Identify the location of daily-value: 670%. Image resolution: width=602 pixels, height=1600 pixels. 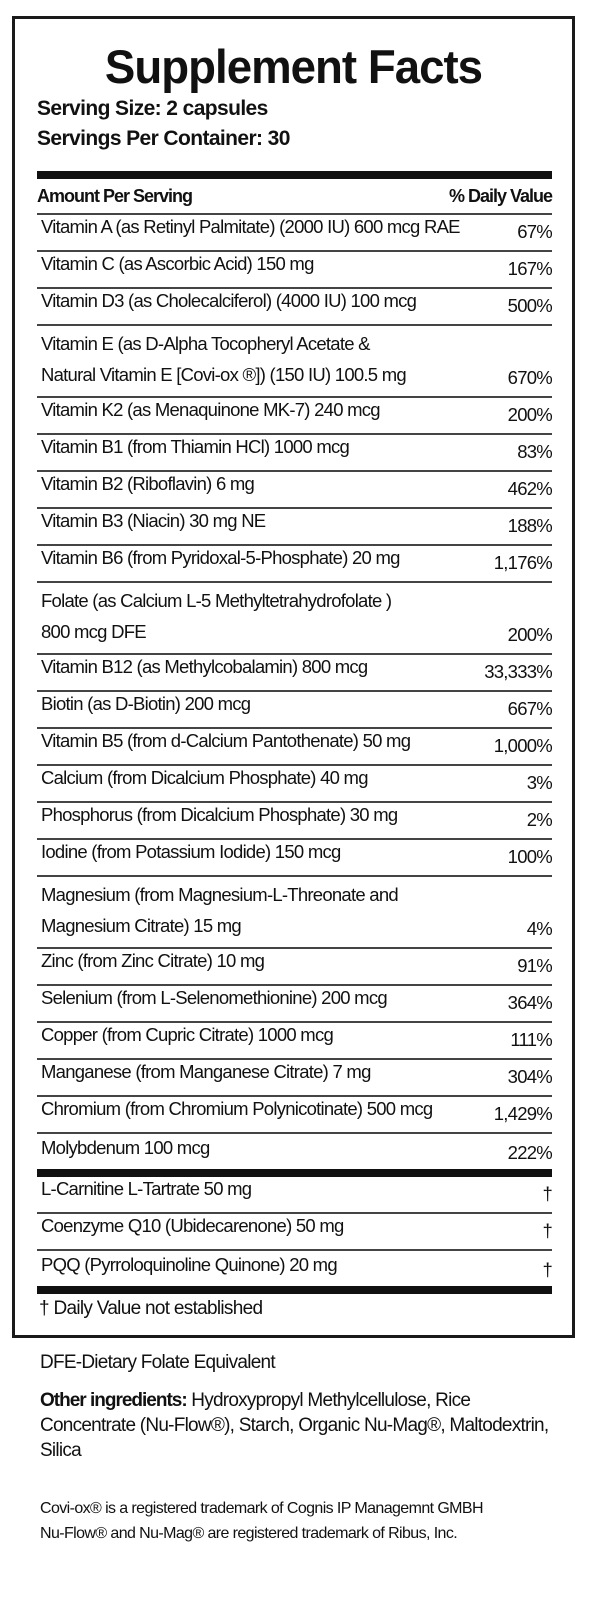
(530, 377).